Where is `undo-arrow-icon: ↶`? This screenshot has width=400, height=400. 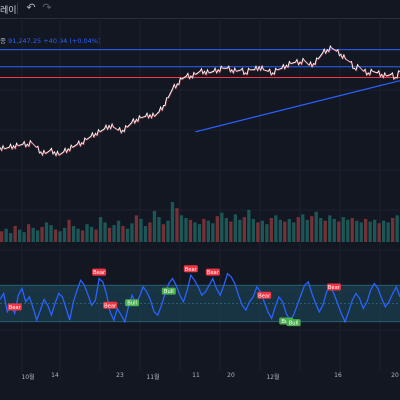
undo-arrow-icon: ↶ is located at coordinates (31, 7).